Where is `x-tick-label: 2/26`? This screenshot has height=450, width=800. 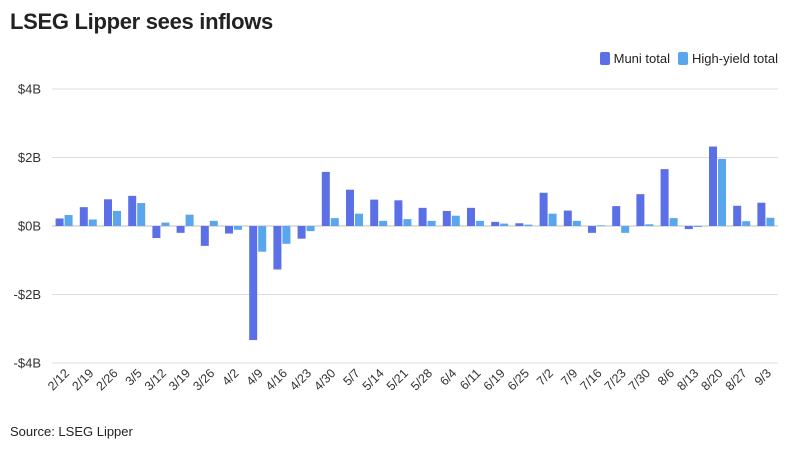 x-tick-label: 2/26 is located at coordinates (107, 379).